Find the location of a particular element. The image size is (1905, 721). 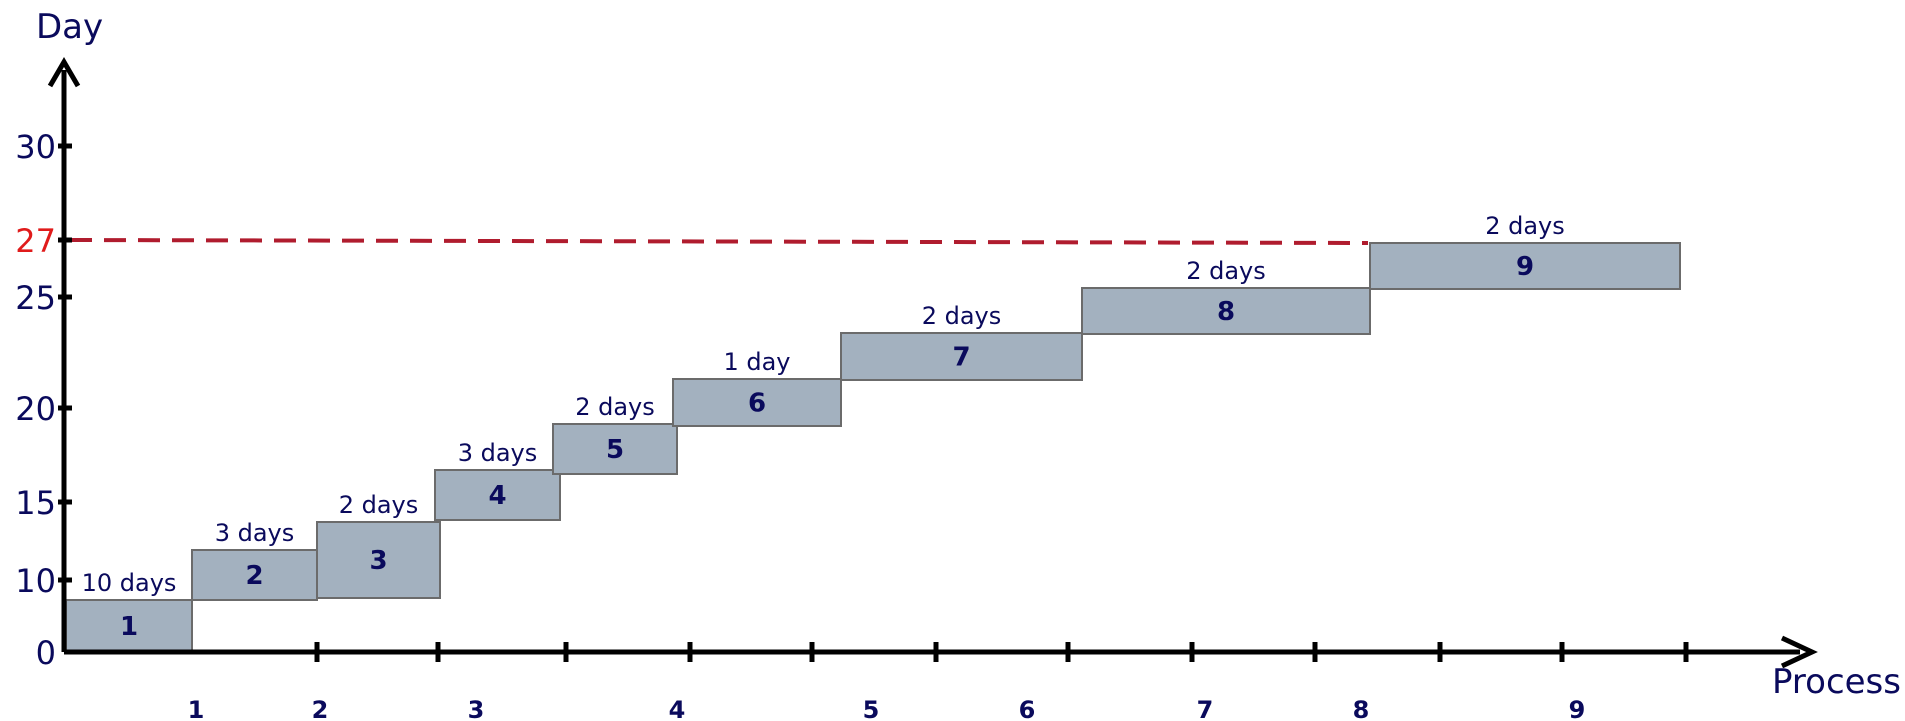

process-step: 8 2 days is located at coordinates (1226, 296).